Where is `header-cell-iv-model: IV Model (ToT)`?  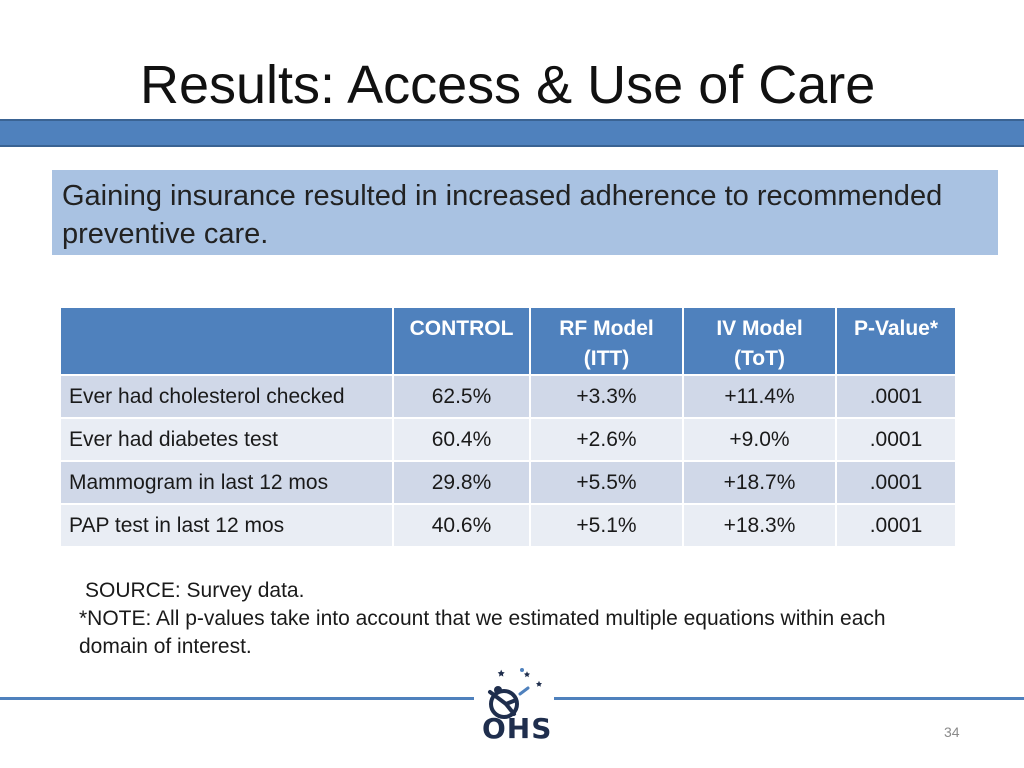
header-cell-iv-model: IV Model (ToT) is located at coordinates (759, 341).